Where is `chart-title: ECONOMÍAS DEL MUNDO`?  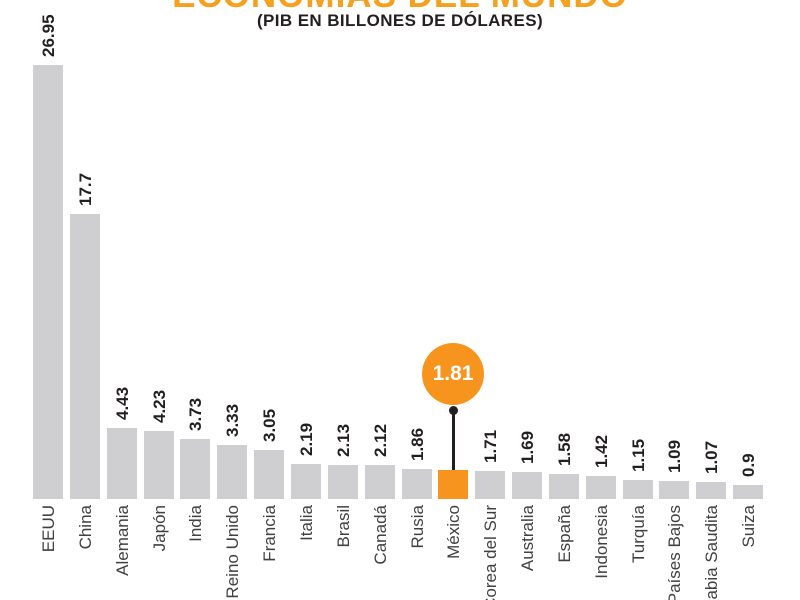 chart-title: ECONOMÍAS DEL MUNDO is located at coordinates (400, 6).